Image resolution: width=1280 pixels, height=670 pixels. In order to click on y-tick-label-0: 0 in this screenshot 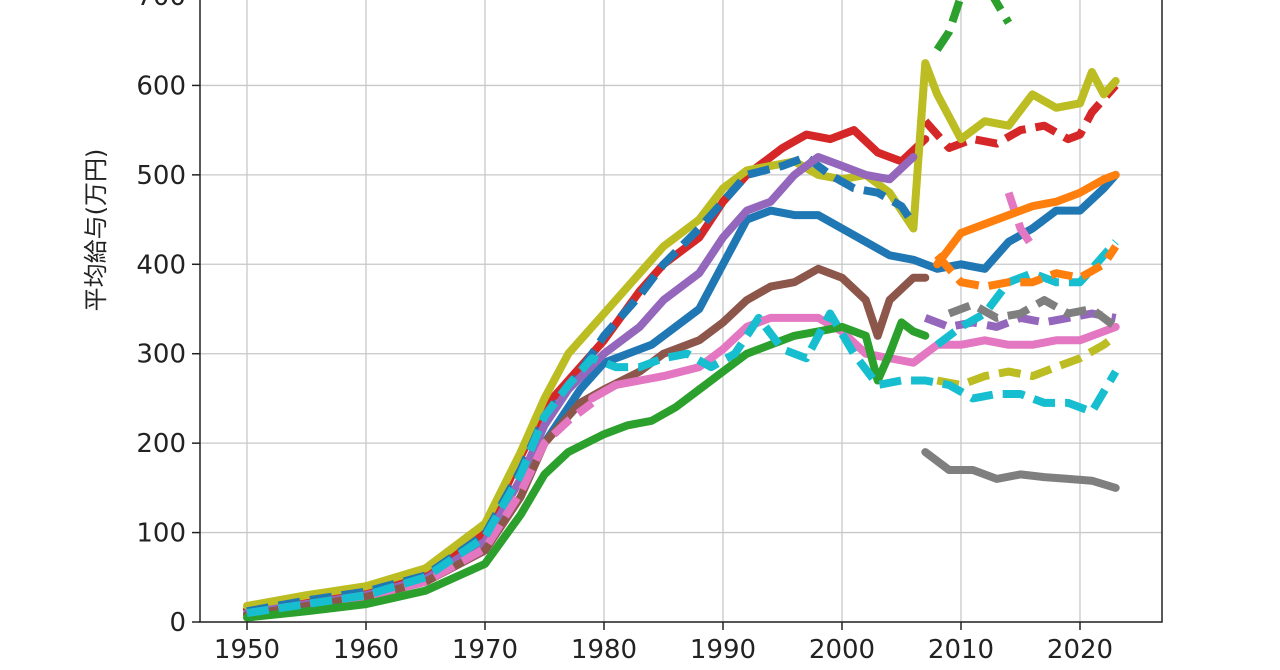, I will do `click(177, 623)`.